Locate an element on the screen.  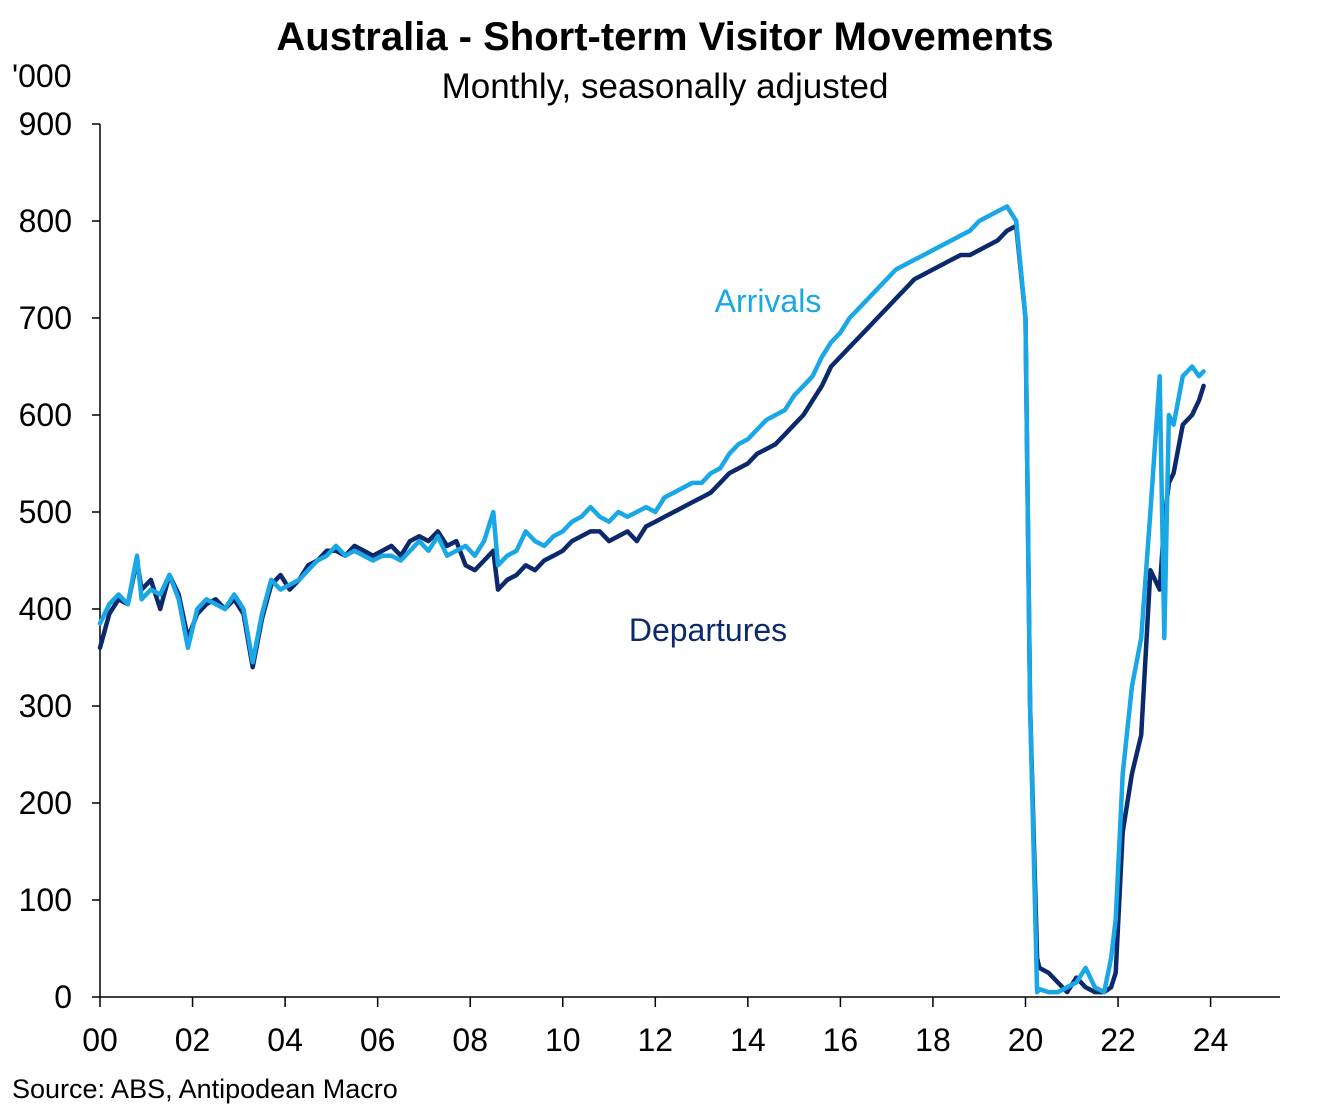
y-tick-label: 600 is located at coordinates (45, 415).